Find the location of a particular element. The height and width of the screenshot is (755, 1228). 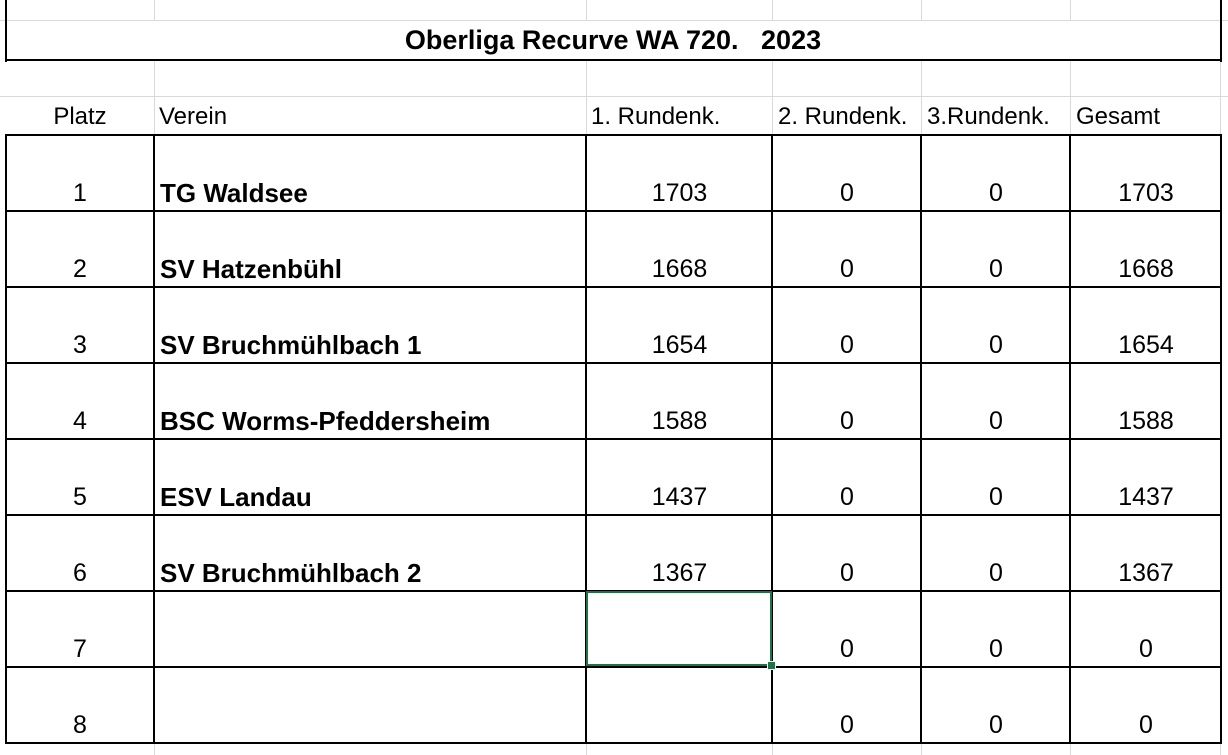

cell-platz: 1 is located at coordinates (80, 193).